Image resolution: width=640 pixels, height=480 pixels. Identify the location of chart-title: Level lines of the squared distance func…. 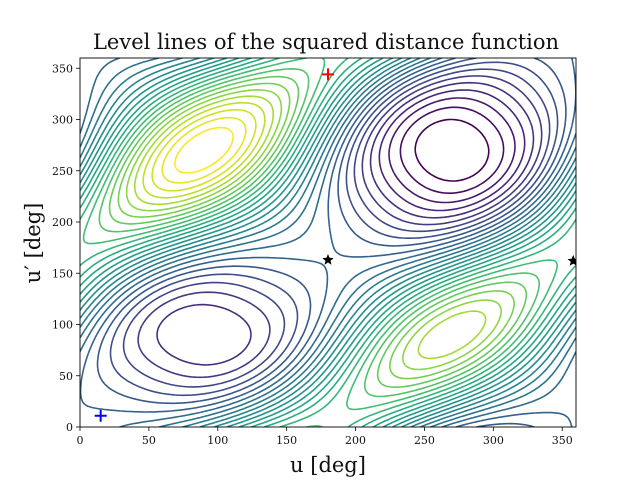
(326, 42).